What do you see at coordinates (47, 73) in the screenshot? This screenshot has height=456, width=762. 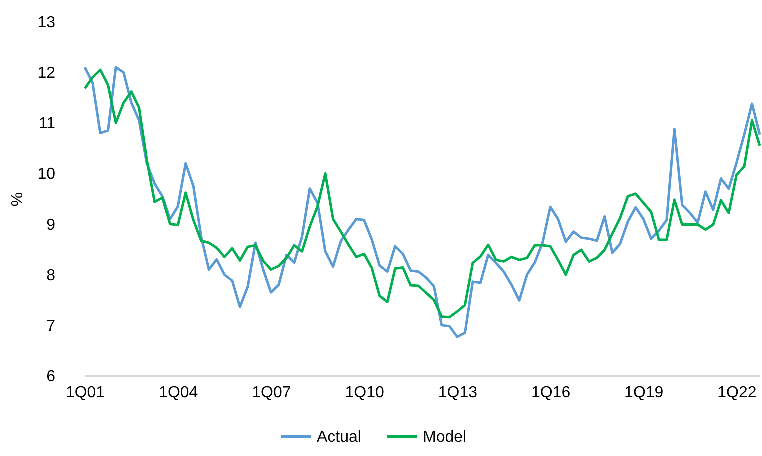 I see `y-tick-label: 12` at bounding box center [47, 73].